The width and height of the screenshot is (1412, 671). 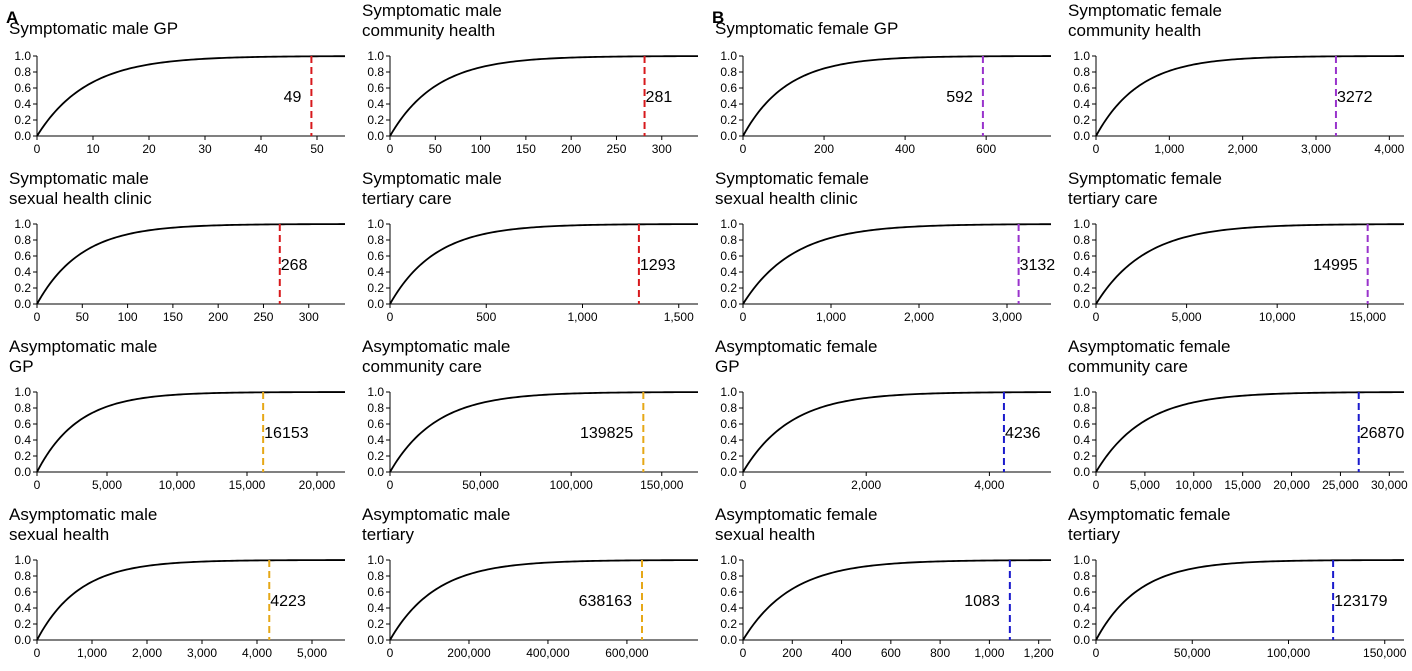 What do you see at coordinates (261, 149) in the screenshot?
I see `x-tick-label: 40` at bounding box center [261, 149].